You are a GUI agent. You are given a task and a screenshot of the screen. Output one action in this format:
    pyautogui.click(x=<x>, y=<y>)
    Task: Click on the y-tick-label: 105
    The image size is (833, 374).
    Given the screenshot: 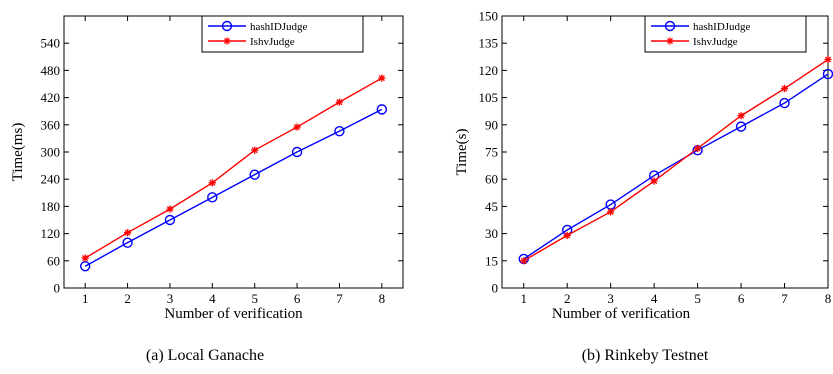 What is the action you would take?
    pyautogui.click(x=489, y=97)
    